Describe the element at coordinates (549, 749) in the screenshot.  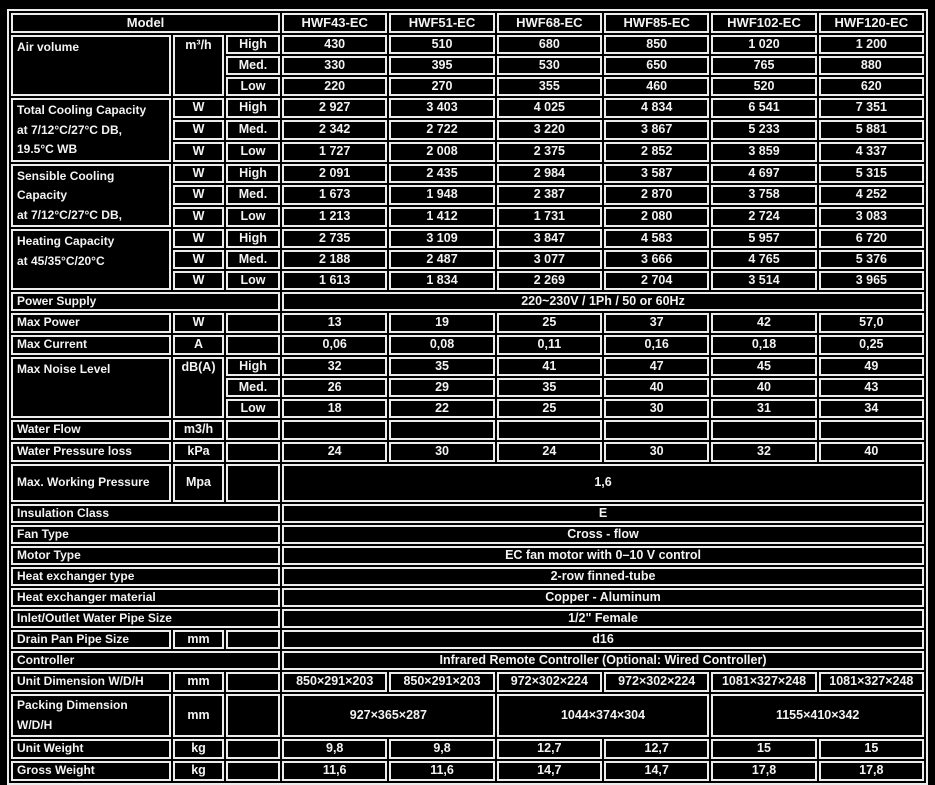
I see `value-cell: 12,7` at that location.